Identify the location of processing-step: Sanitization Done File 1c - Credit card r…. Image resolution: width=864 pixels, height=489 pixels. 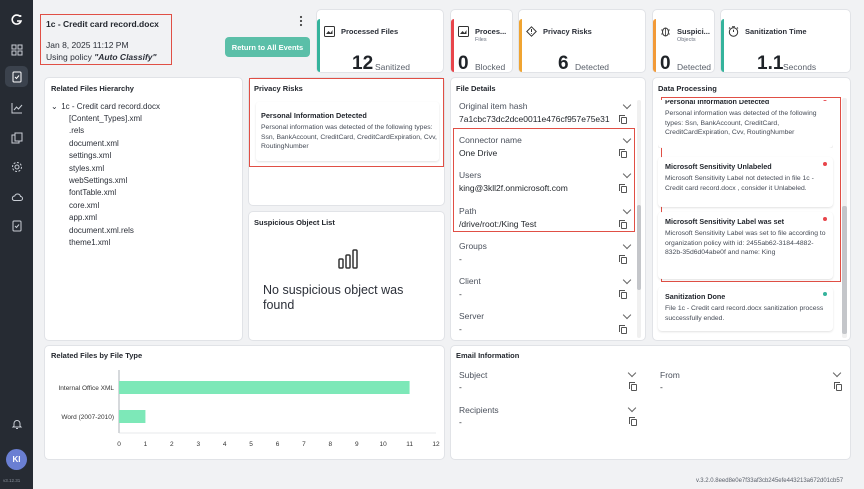
(745, 309).